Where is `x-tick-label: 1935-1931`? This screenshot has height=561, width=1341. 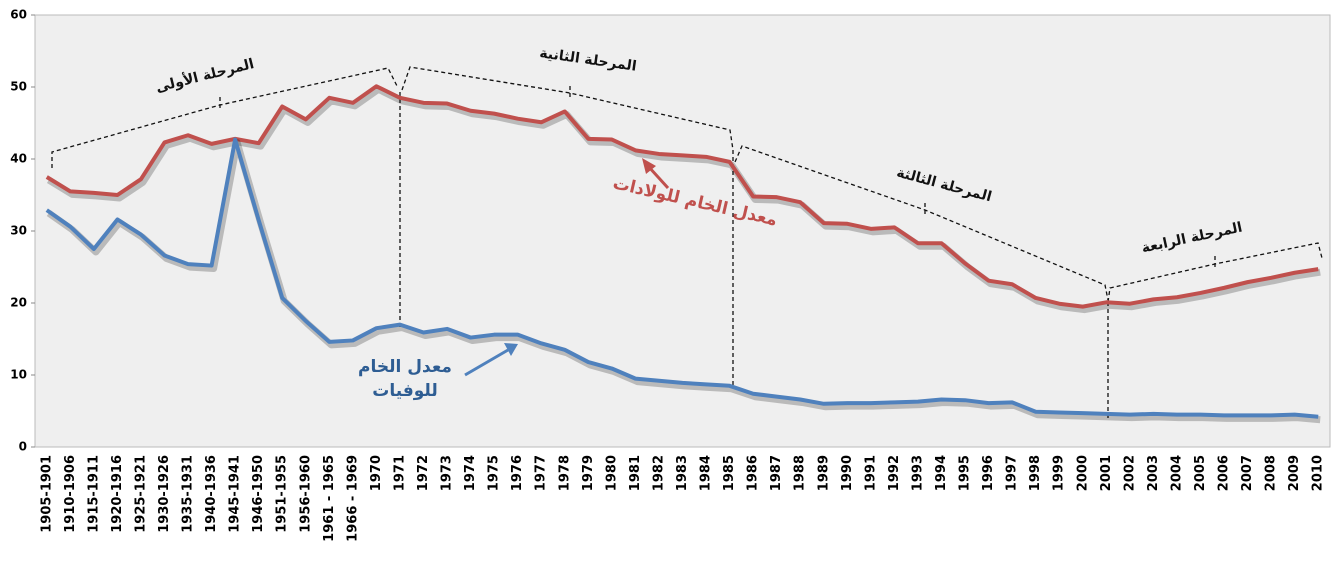
x-tick-label: 1935-1931 is located at coordinates (188, 494).